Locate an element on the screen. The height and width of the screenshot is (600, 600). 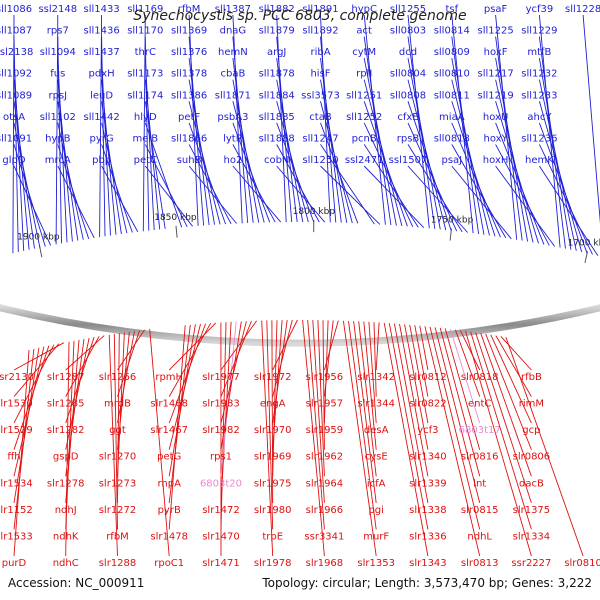
gene-label: sll0810 is located at coordinates (452, 74).